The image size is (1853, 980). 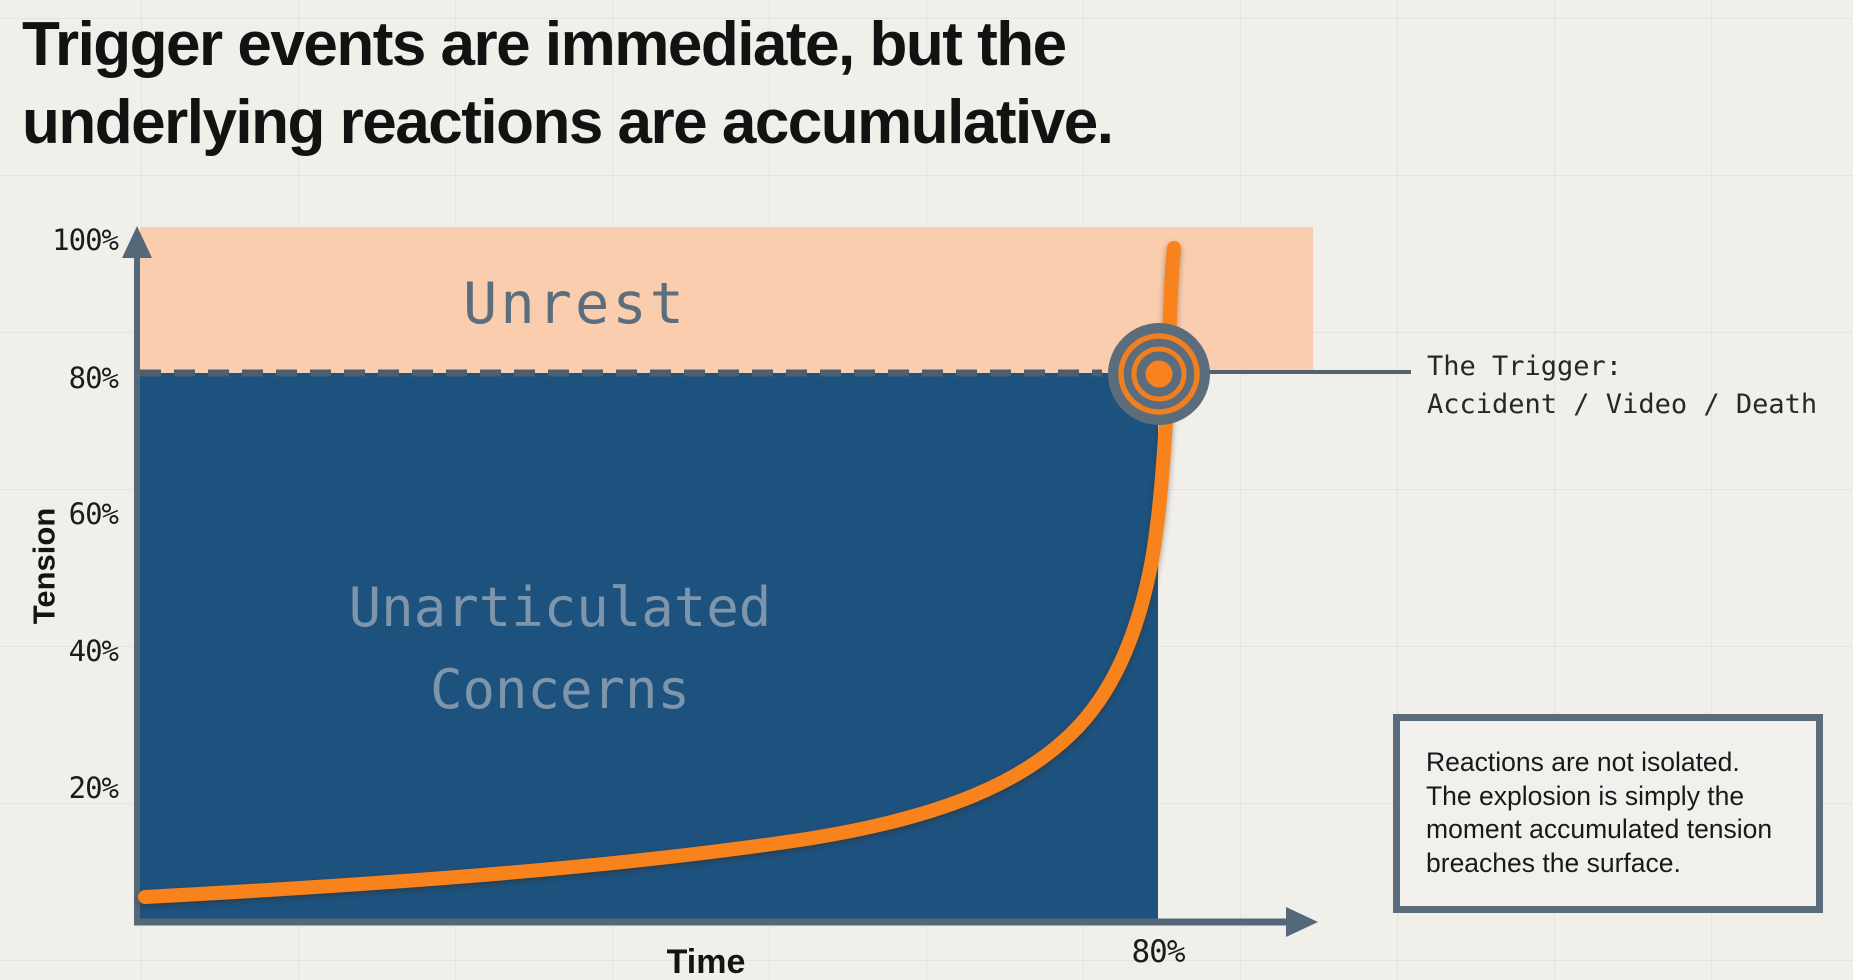 What do you see at coordinates (1525, 366) in the screenshot?
I see `trigger-annotation-line1: The Trigger:` at bounding box center [1525, 366].